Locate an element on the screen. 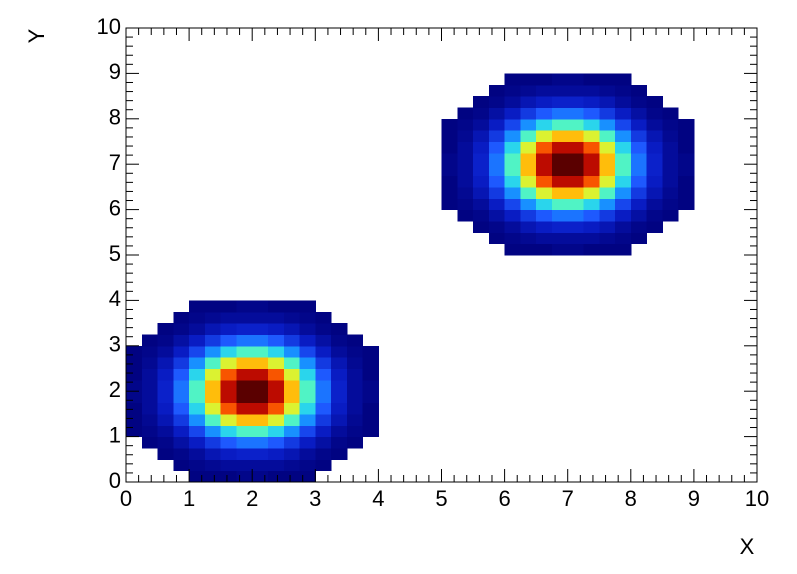 Image resolution: width=797 pixels, height=574 pixels. y-tick-label: 6 is located at coordinates (115, 207).